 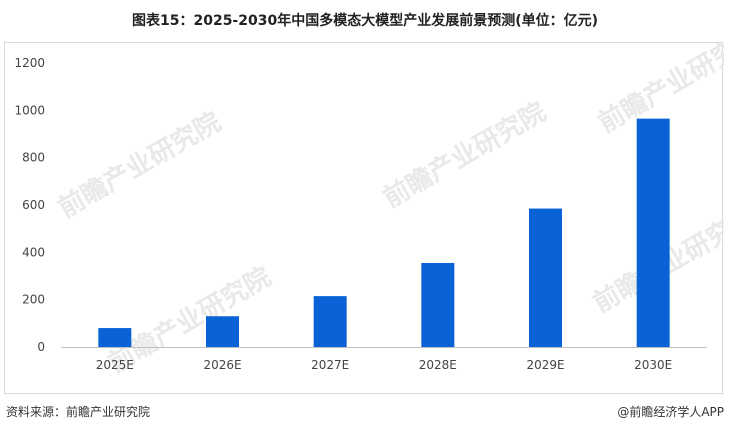 I want to click on bar-2027E, so click(x=330, y=321).